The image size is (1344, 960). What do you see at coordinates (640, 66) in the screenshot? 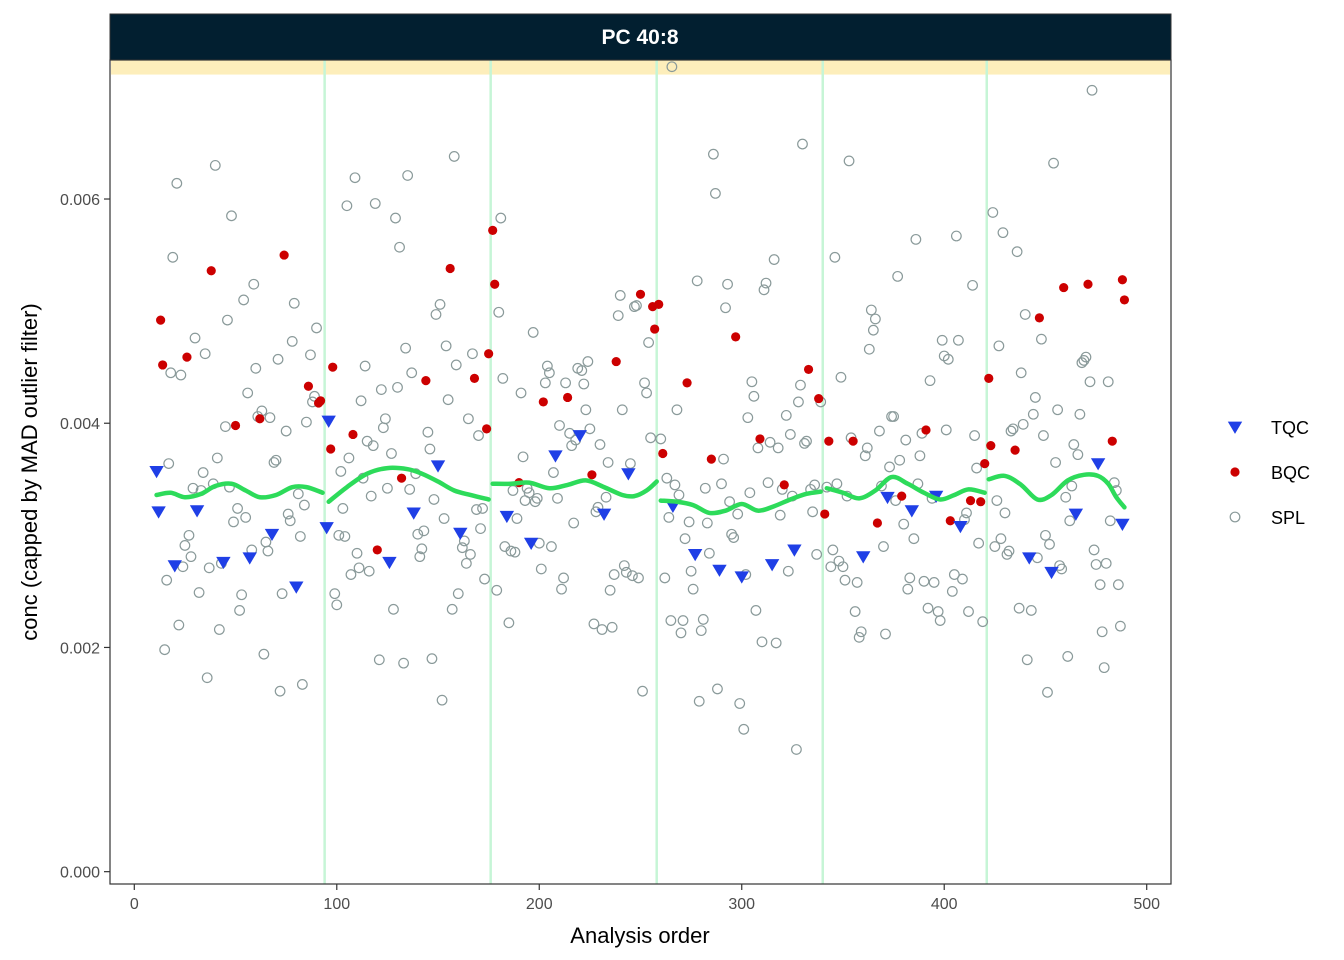
I see `outlier-band` at bounding box center [640, 66].